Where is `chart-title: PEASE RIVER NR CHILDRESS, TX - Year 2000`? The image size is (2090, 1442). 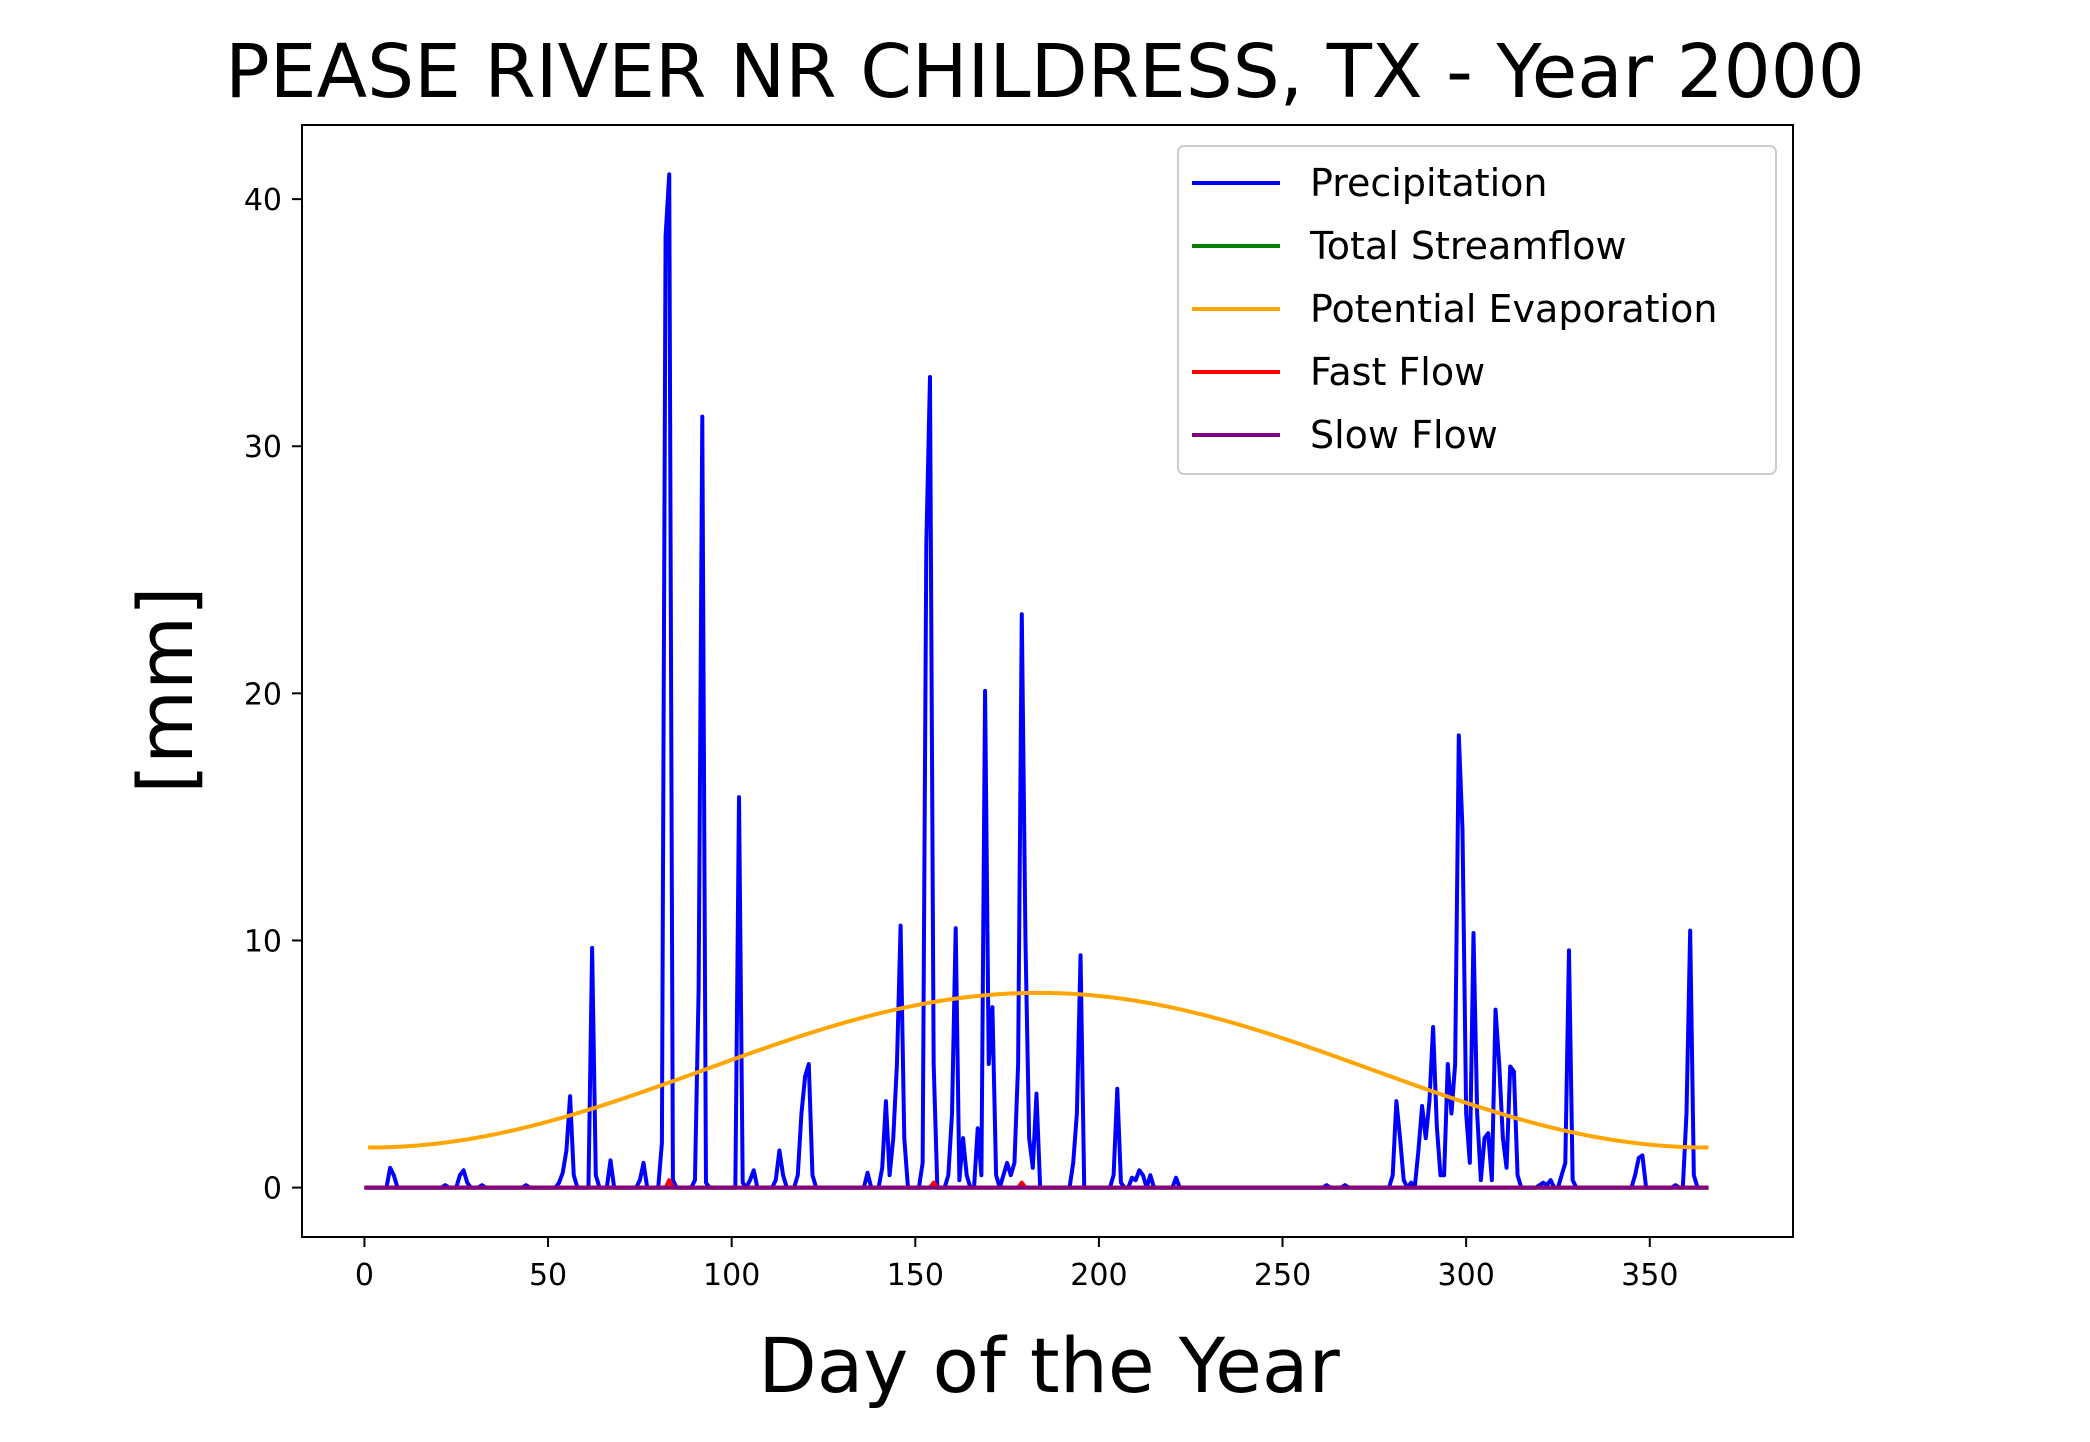 chart-title: PEASE RIVER NR CHILDRESS, TX - Year 2000 is located at coordinates (1045, 72).